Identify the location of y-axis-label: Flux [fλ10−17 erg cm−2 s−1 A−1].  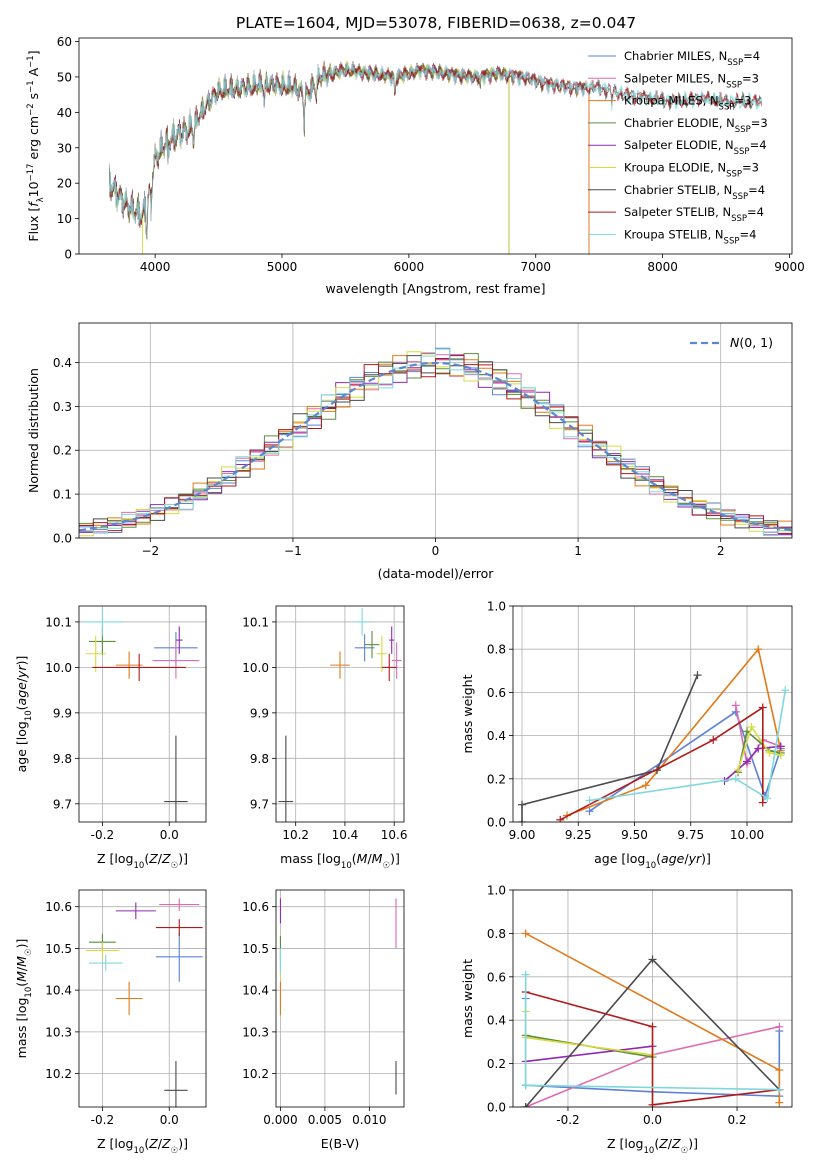
(36, 145).